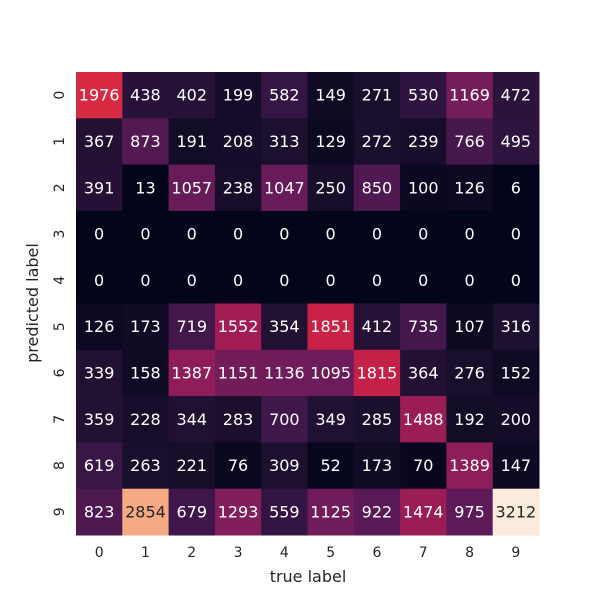 The image size is (600, 600). I want to click on cell-value-label-6-3: 1151, so click(238, 372).